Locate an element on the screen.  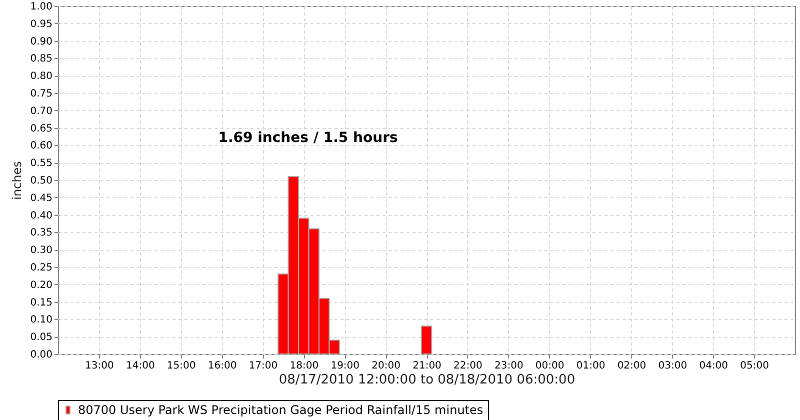
x-tick-label: 23:00 is located at coordinates (509, 366).